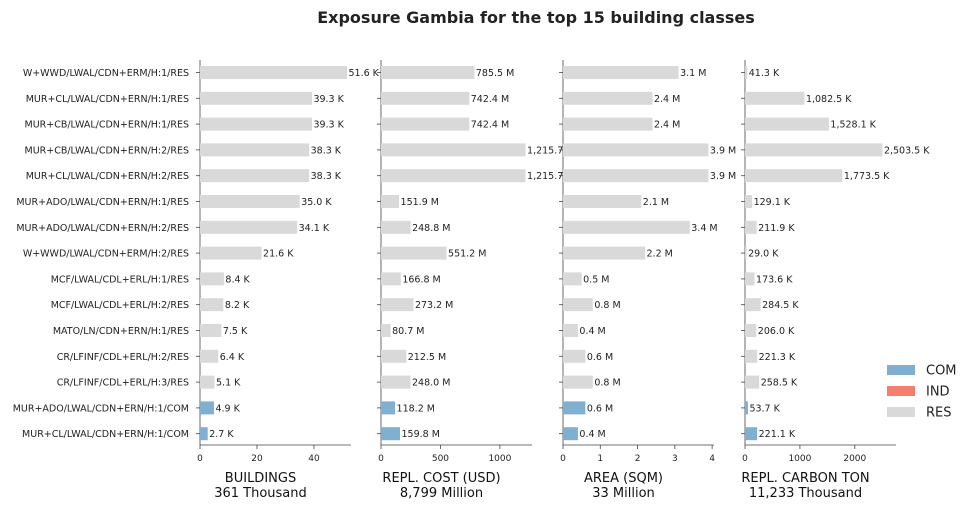  What do you see at coordinates (420, 202) in the screenshot?
I see `data-label: 151.9 M` at bounding box center [420, 202].